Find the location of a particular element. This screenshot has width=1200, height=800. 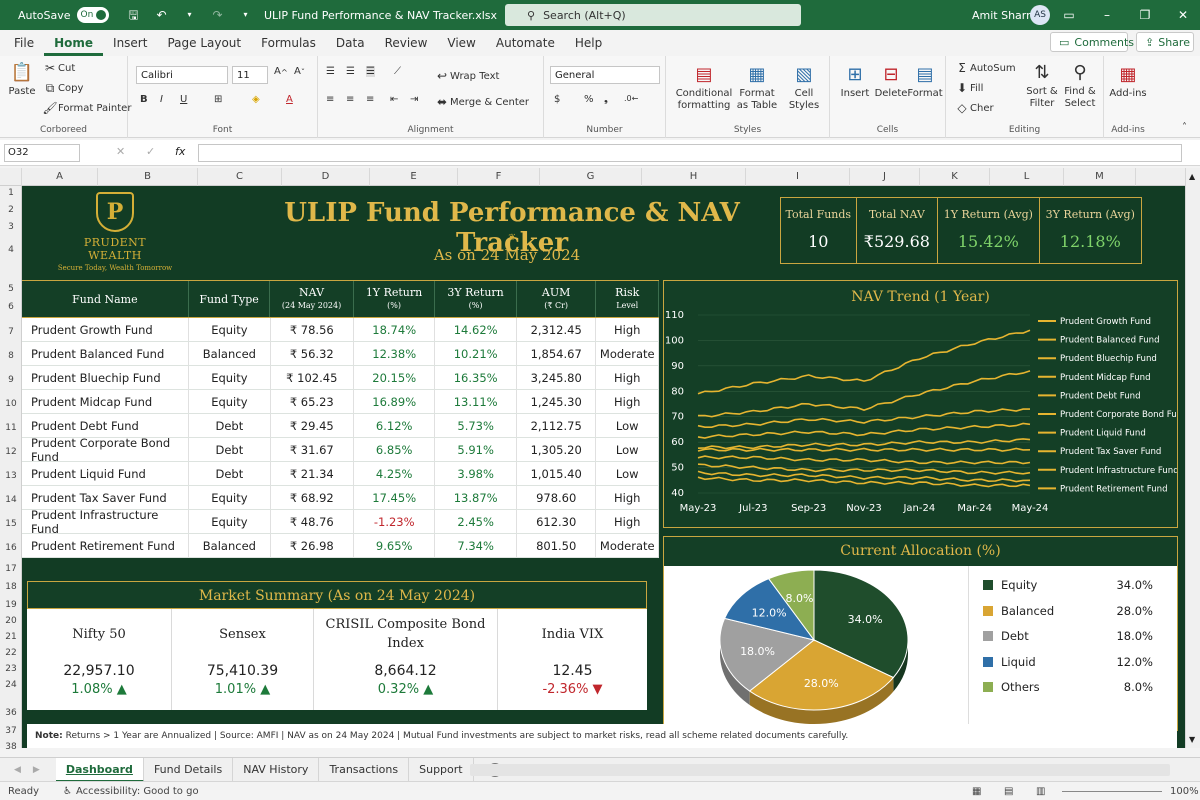

row-header: 11 is located at coordinates (11, 428).